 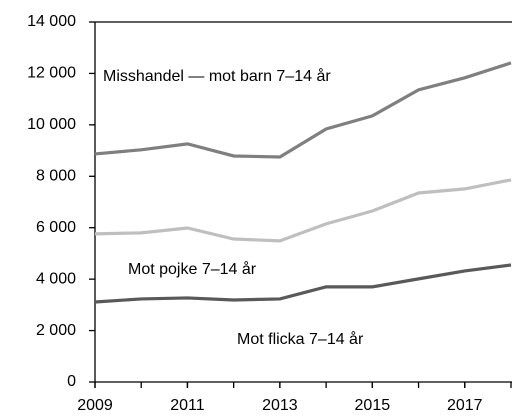 What do you see at coordinates (217, 76) in the screenshot?
I see `series-label: Misshandel — mot barn 7–14 år` at bounding box center [217, 76].